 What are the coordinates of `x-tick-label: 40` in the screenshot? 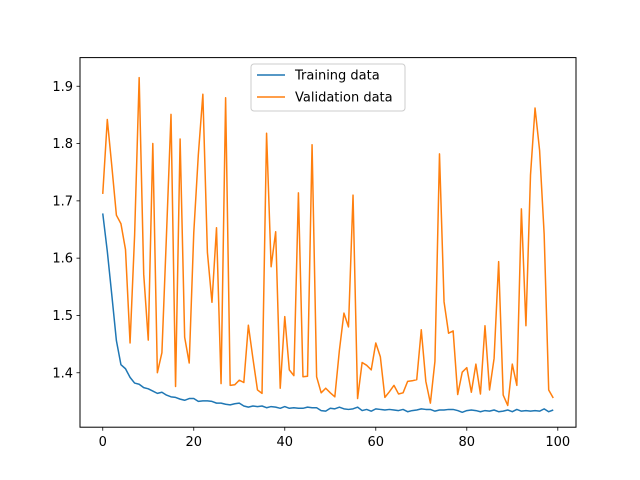 It's located at (284, 442).